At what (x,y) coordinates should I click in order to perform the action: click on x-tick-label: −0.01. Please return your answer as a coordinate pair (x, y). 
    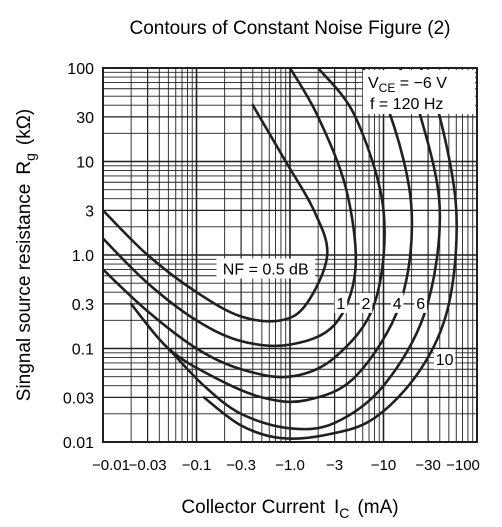
    Looking at the image, I should click on (111, 465).